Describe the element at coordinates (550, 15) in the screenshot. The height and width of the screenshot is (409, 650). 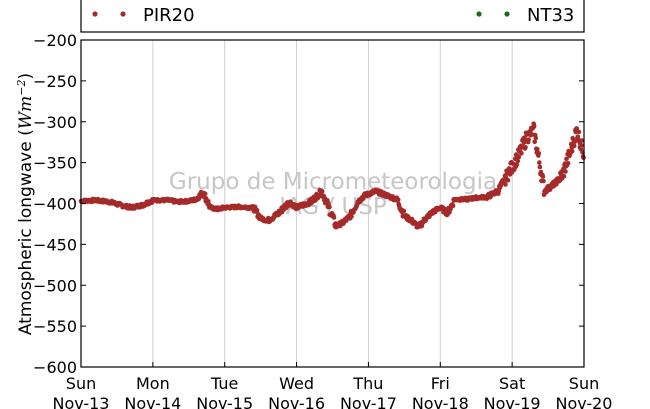
I see `legend-label-nt33: NT33` at that location.